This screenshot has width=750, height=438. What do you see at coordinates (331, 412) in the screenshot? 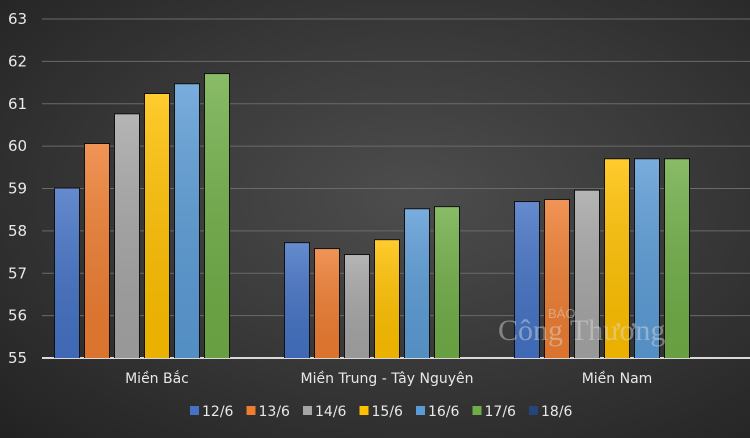
I see `legend-label: 14/6` at bounding box center [331, 412].